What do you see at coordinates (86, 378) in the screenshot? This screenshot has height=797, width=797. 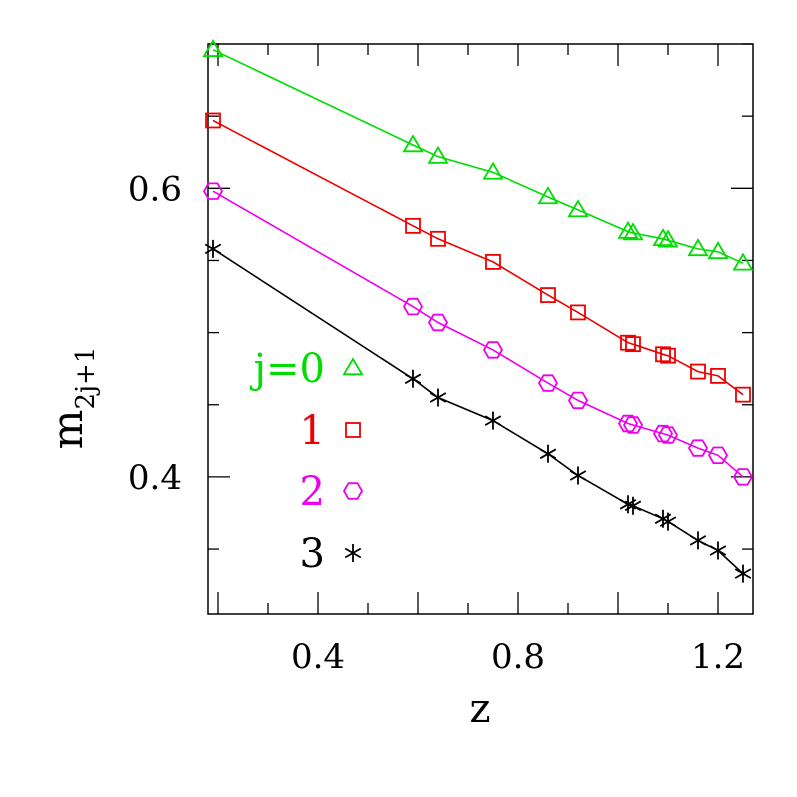 I see `y-axis-label-subscript: 2j+1` at bounding box center [86, 378].